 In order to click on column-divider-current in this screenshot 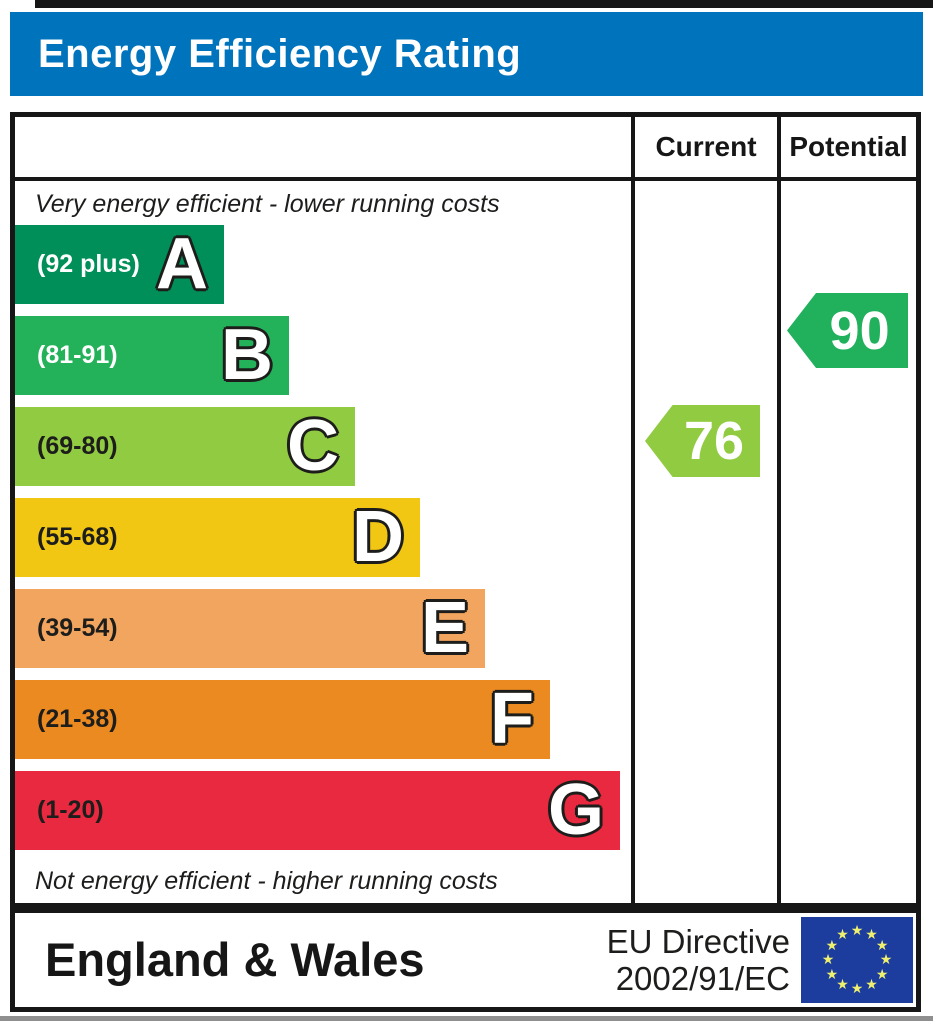, I will do `click(633, 510)`.